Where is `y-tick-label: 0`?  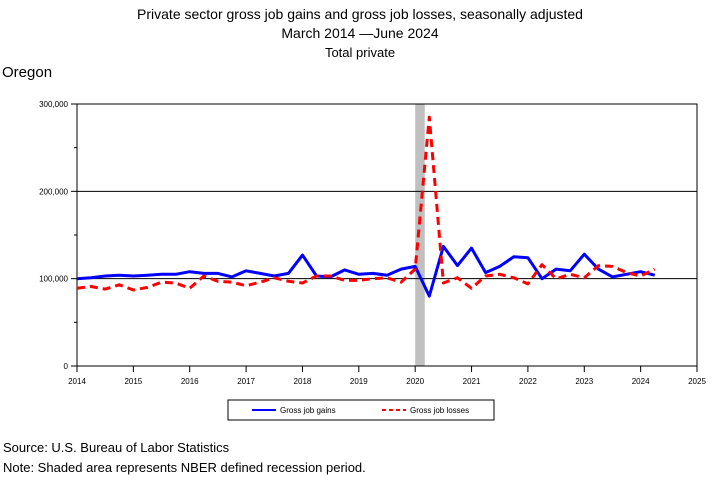
y-tick-label: 0 is located at coordinates (66, 366).